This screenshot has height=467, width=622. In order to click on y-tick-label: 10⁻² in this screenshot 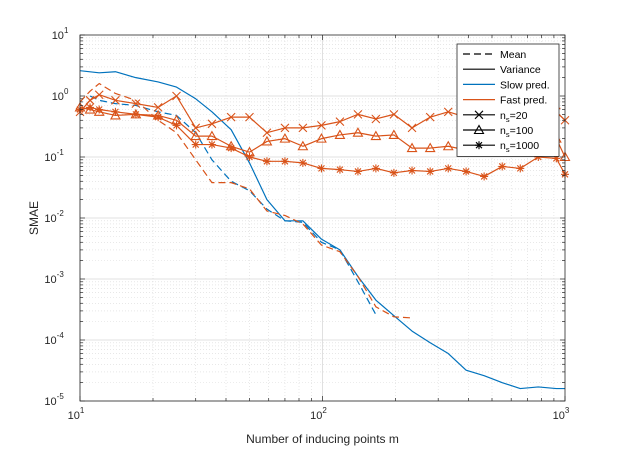, I will do `click(54, 217)`.